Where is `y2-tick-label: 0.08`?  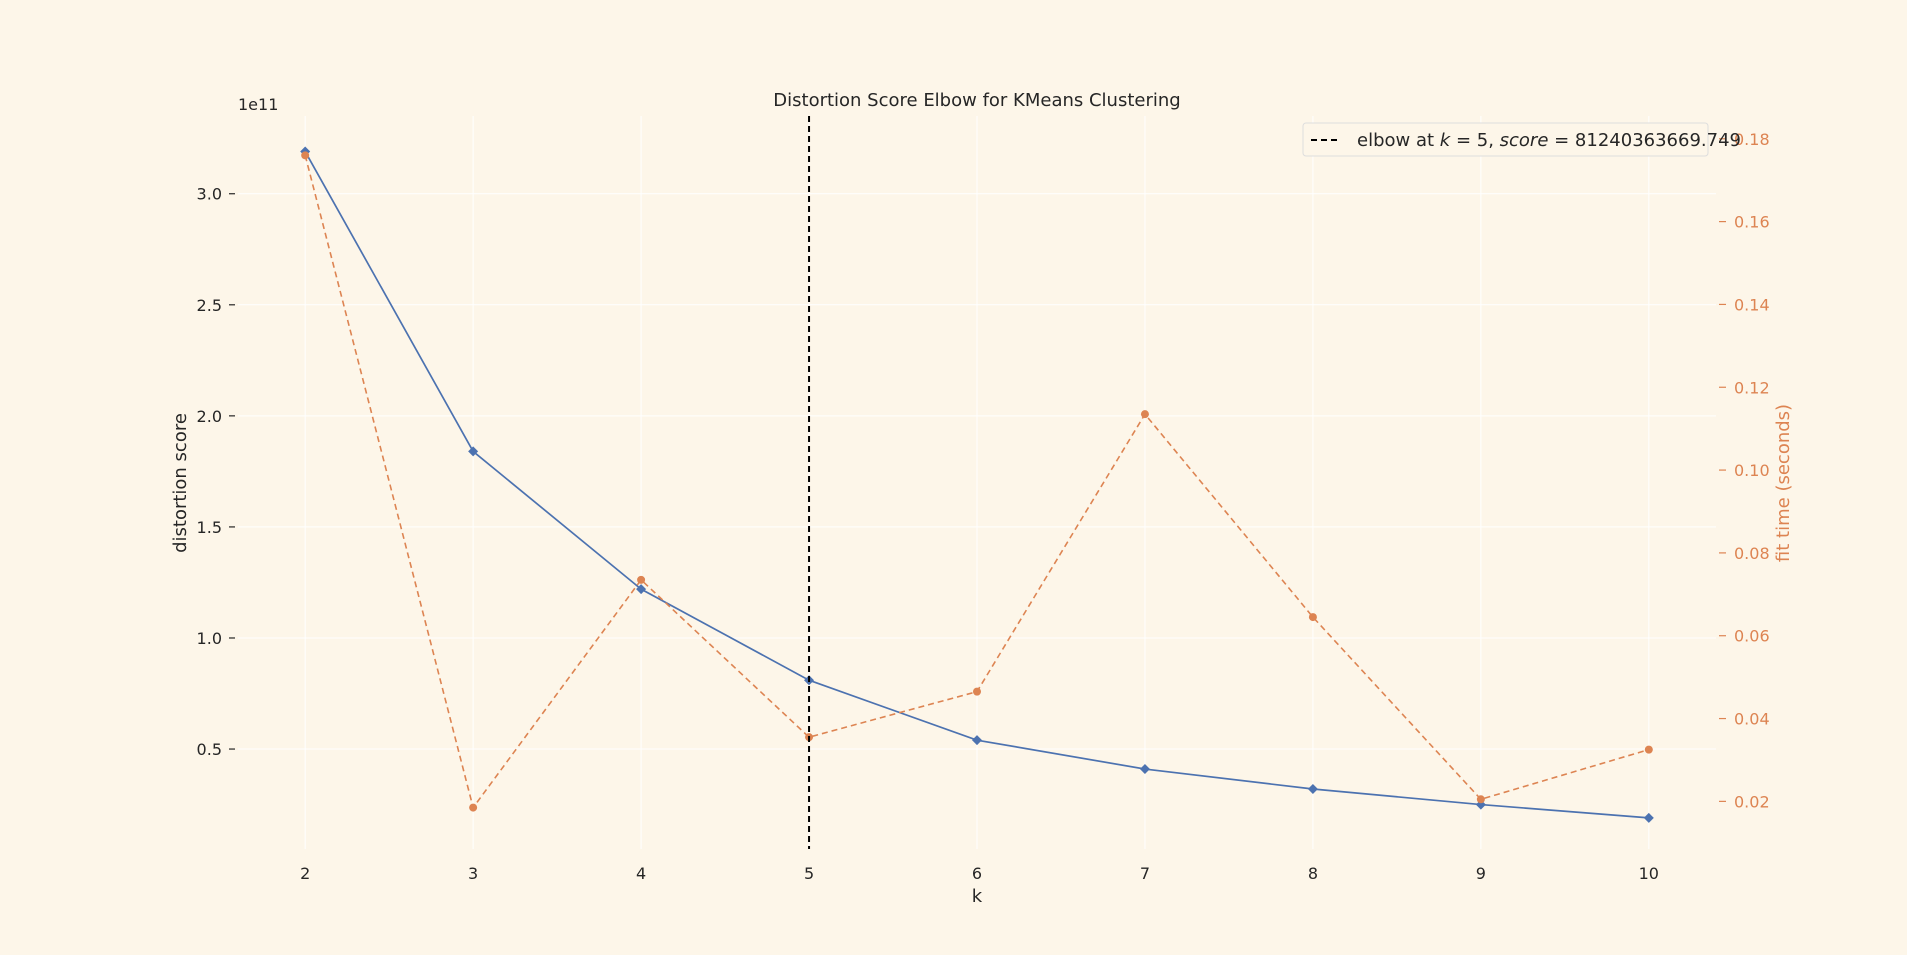 y2-tick-label: 0.08 is located at coordinates (1752, 553).